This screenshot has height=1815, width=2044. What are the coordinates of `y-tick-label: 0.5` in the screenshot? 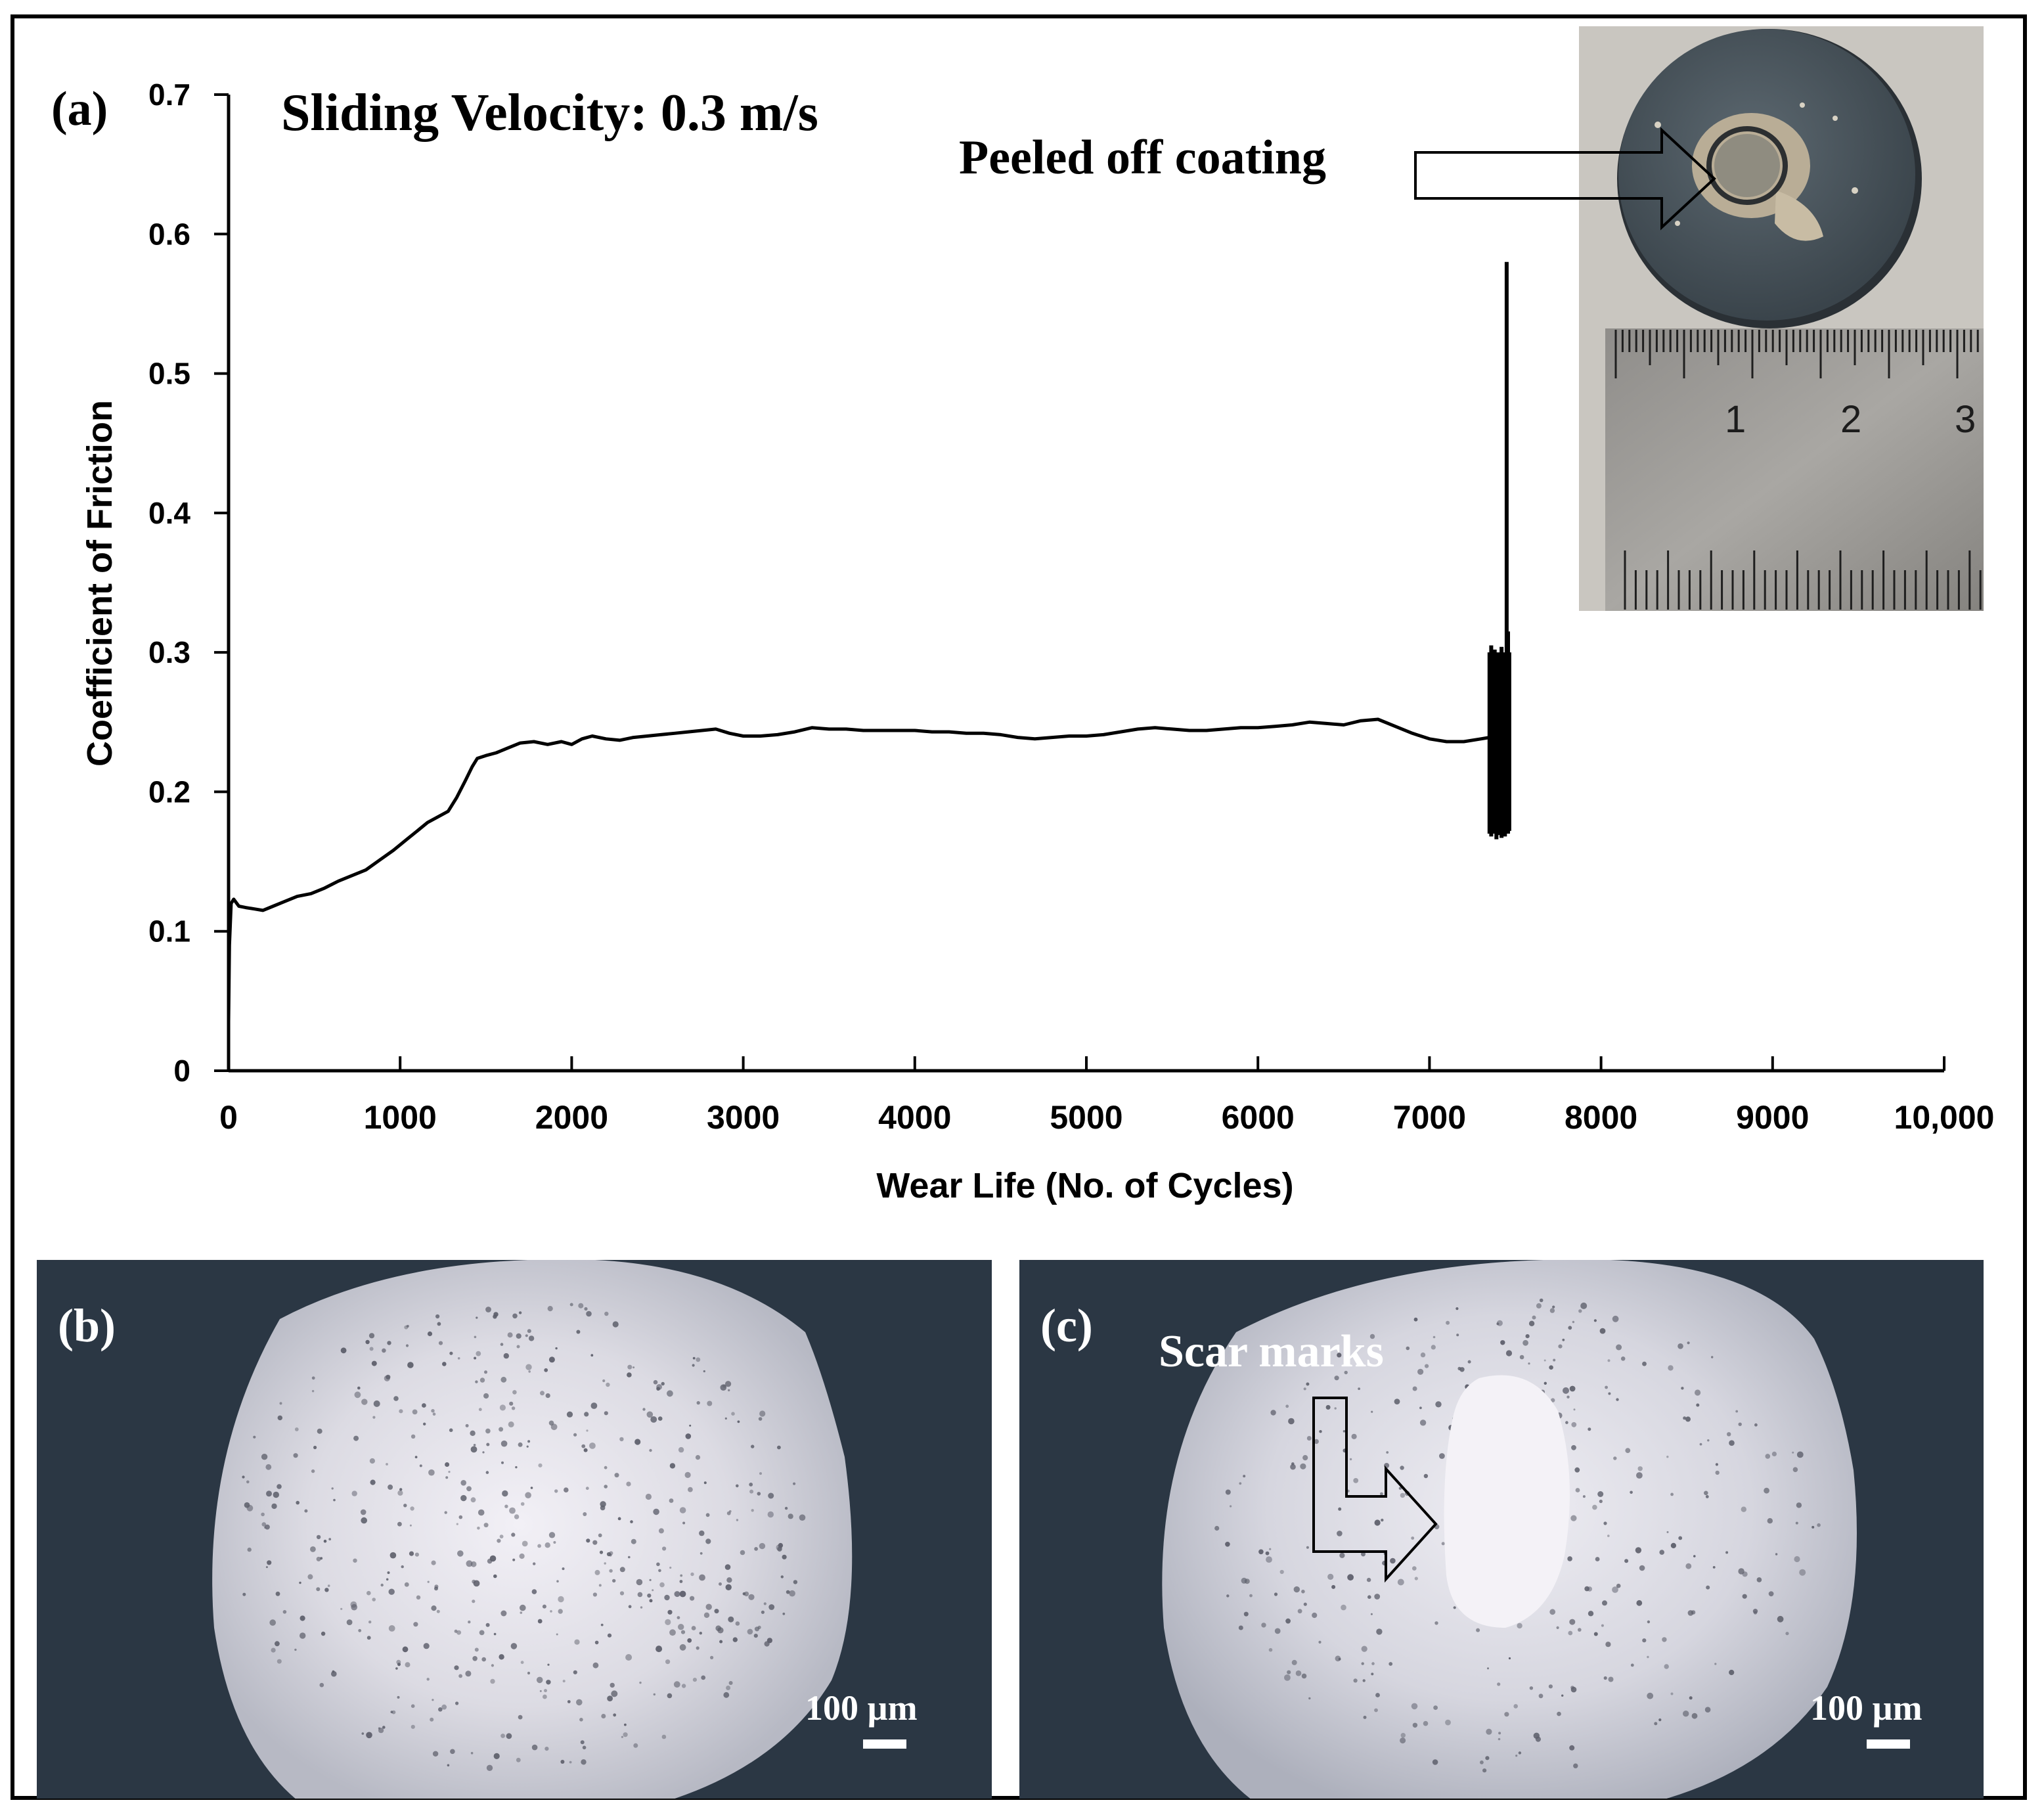 It's located at (169, 374).